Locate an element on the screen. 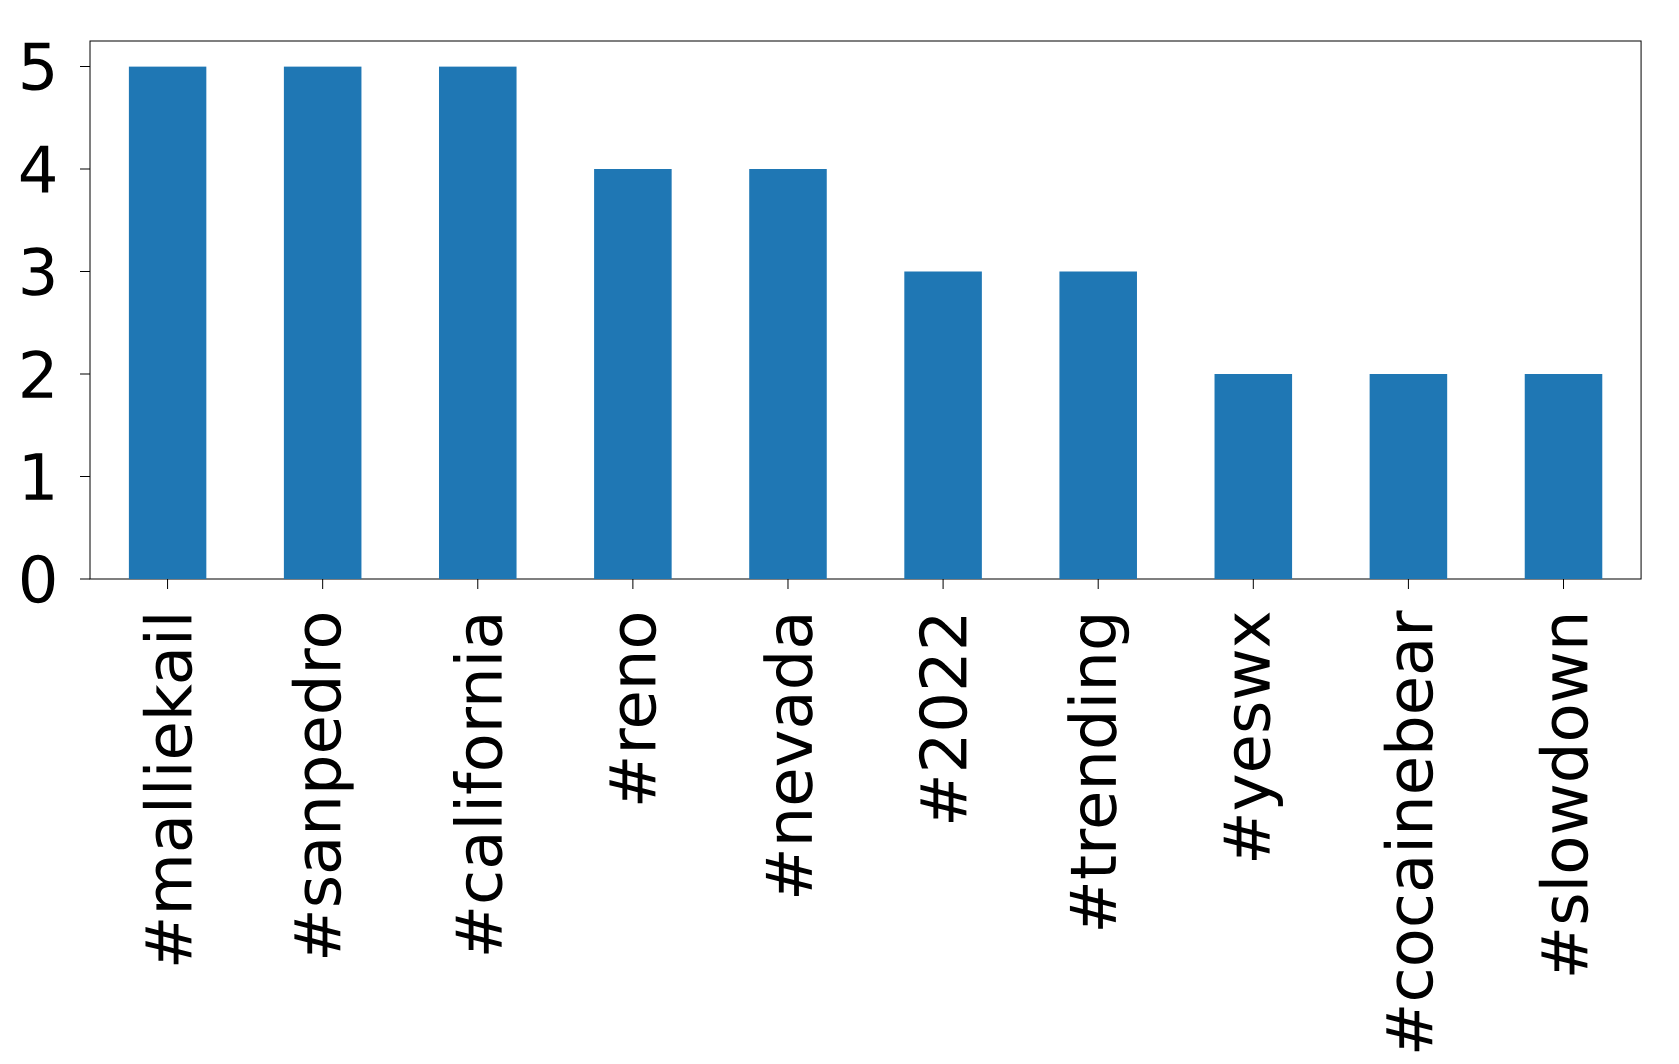 The width and height of the screenshot is (1679, 1064). y-tick-label: 0 is located at coordinates (38, 579).